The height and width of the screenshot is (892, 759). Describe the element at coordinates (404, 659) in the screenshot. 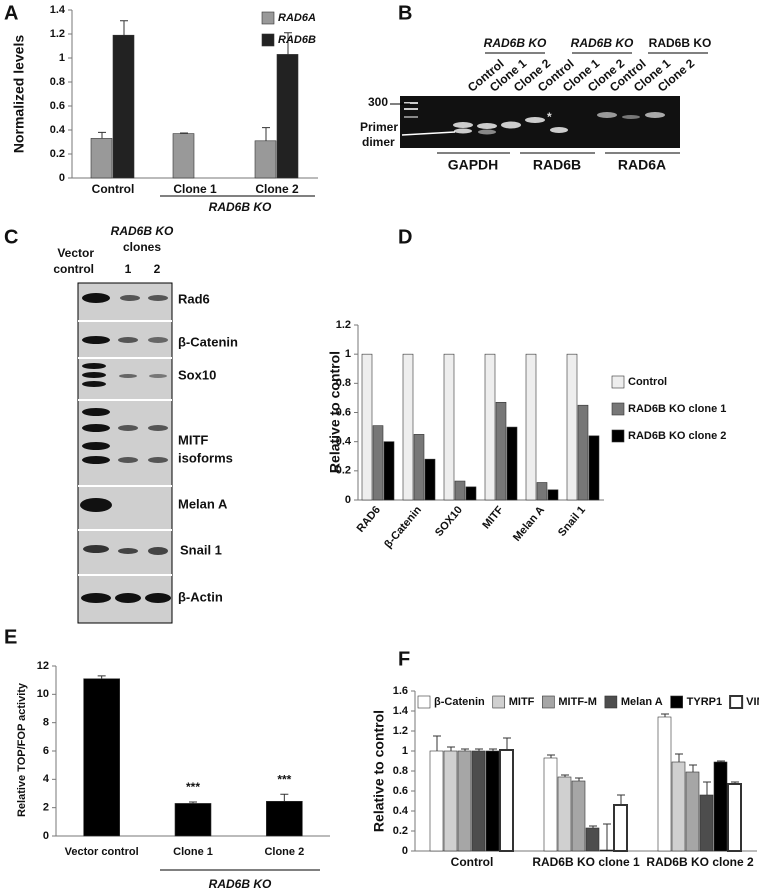

I see `panel-label: F` at that location.